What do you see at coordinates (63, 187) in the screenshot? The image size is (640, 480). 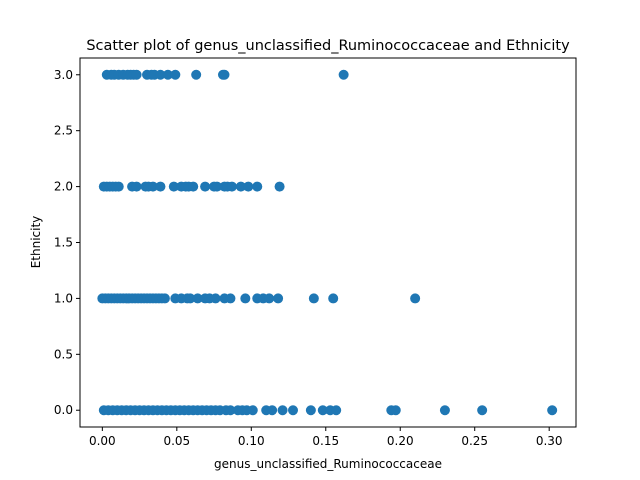 I see `y-tick-label: 2.0` at bounding box center [63, 187].